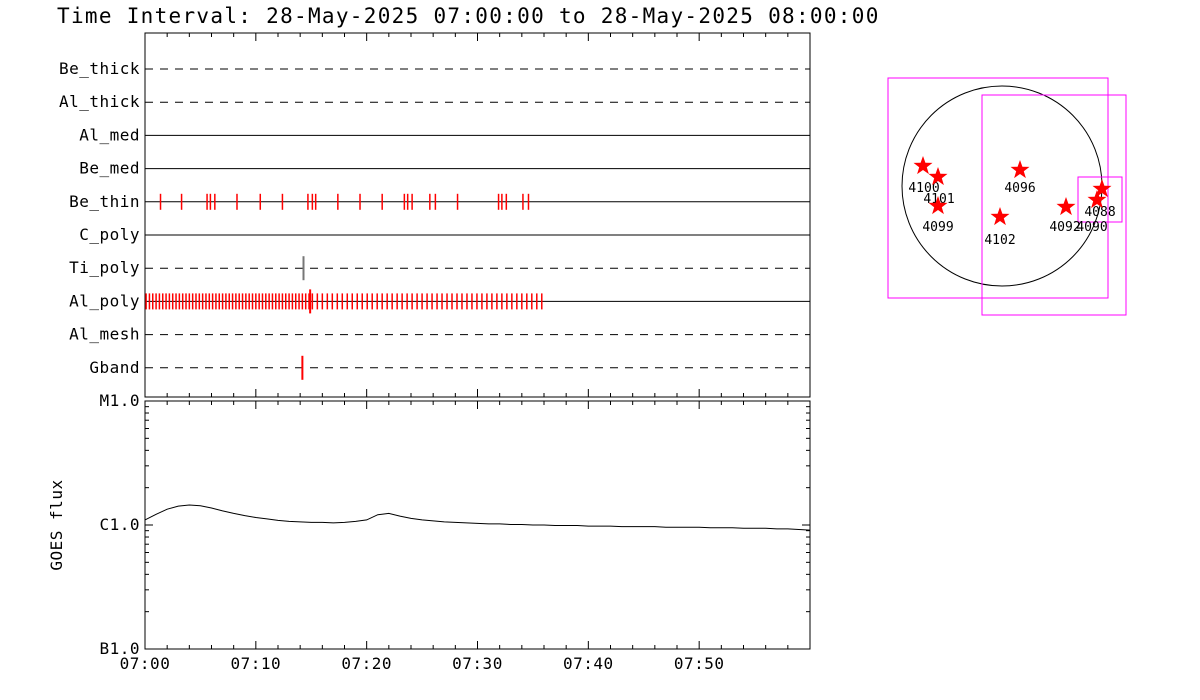  What do you see at coordinates (119, 648) in the screenshot?
I see `goes-y-tick-label: B1.0` at bounding box center [119, 648].